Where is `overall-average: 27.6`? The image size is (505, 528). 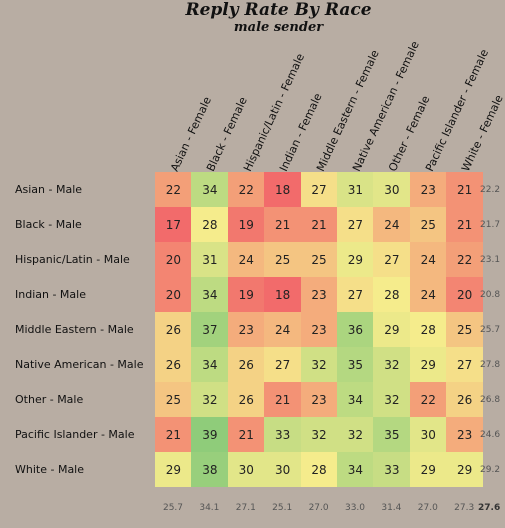
overall-average: 27.6 is located at coordinates (489, 508).